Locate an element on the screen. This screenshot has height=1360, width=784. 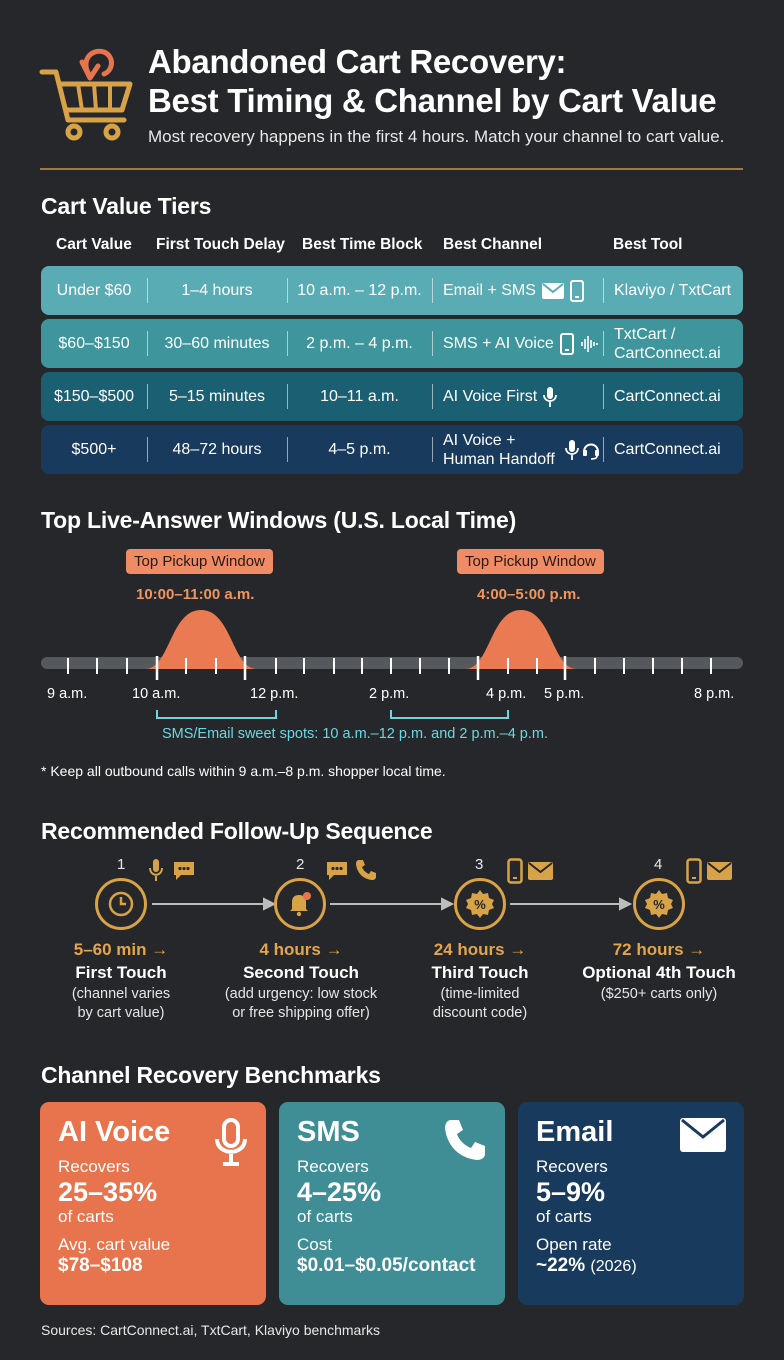
step-name: First Touch is located at coordinates (121, 972).